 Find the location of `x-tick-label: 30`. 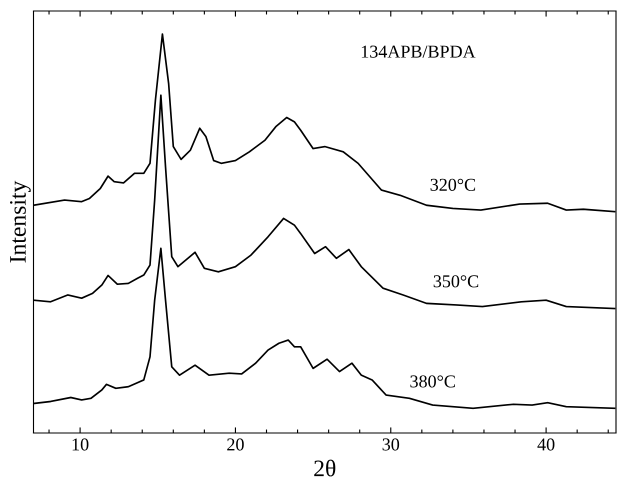

x-tick-label: 30 is located at coordinates (391, 444).